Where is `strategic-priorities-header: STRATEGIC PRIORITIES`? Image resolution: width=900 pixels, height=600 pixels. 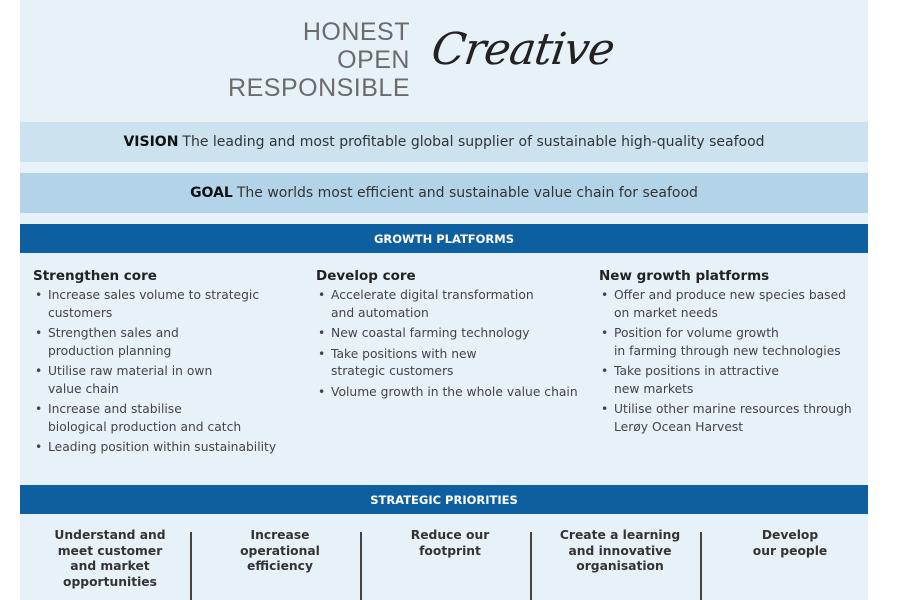
strategic-priorities-header: STRATEGIC PRIORITIES is located at coordinates (444, 499).